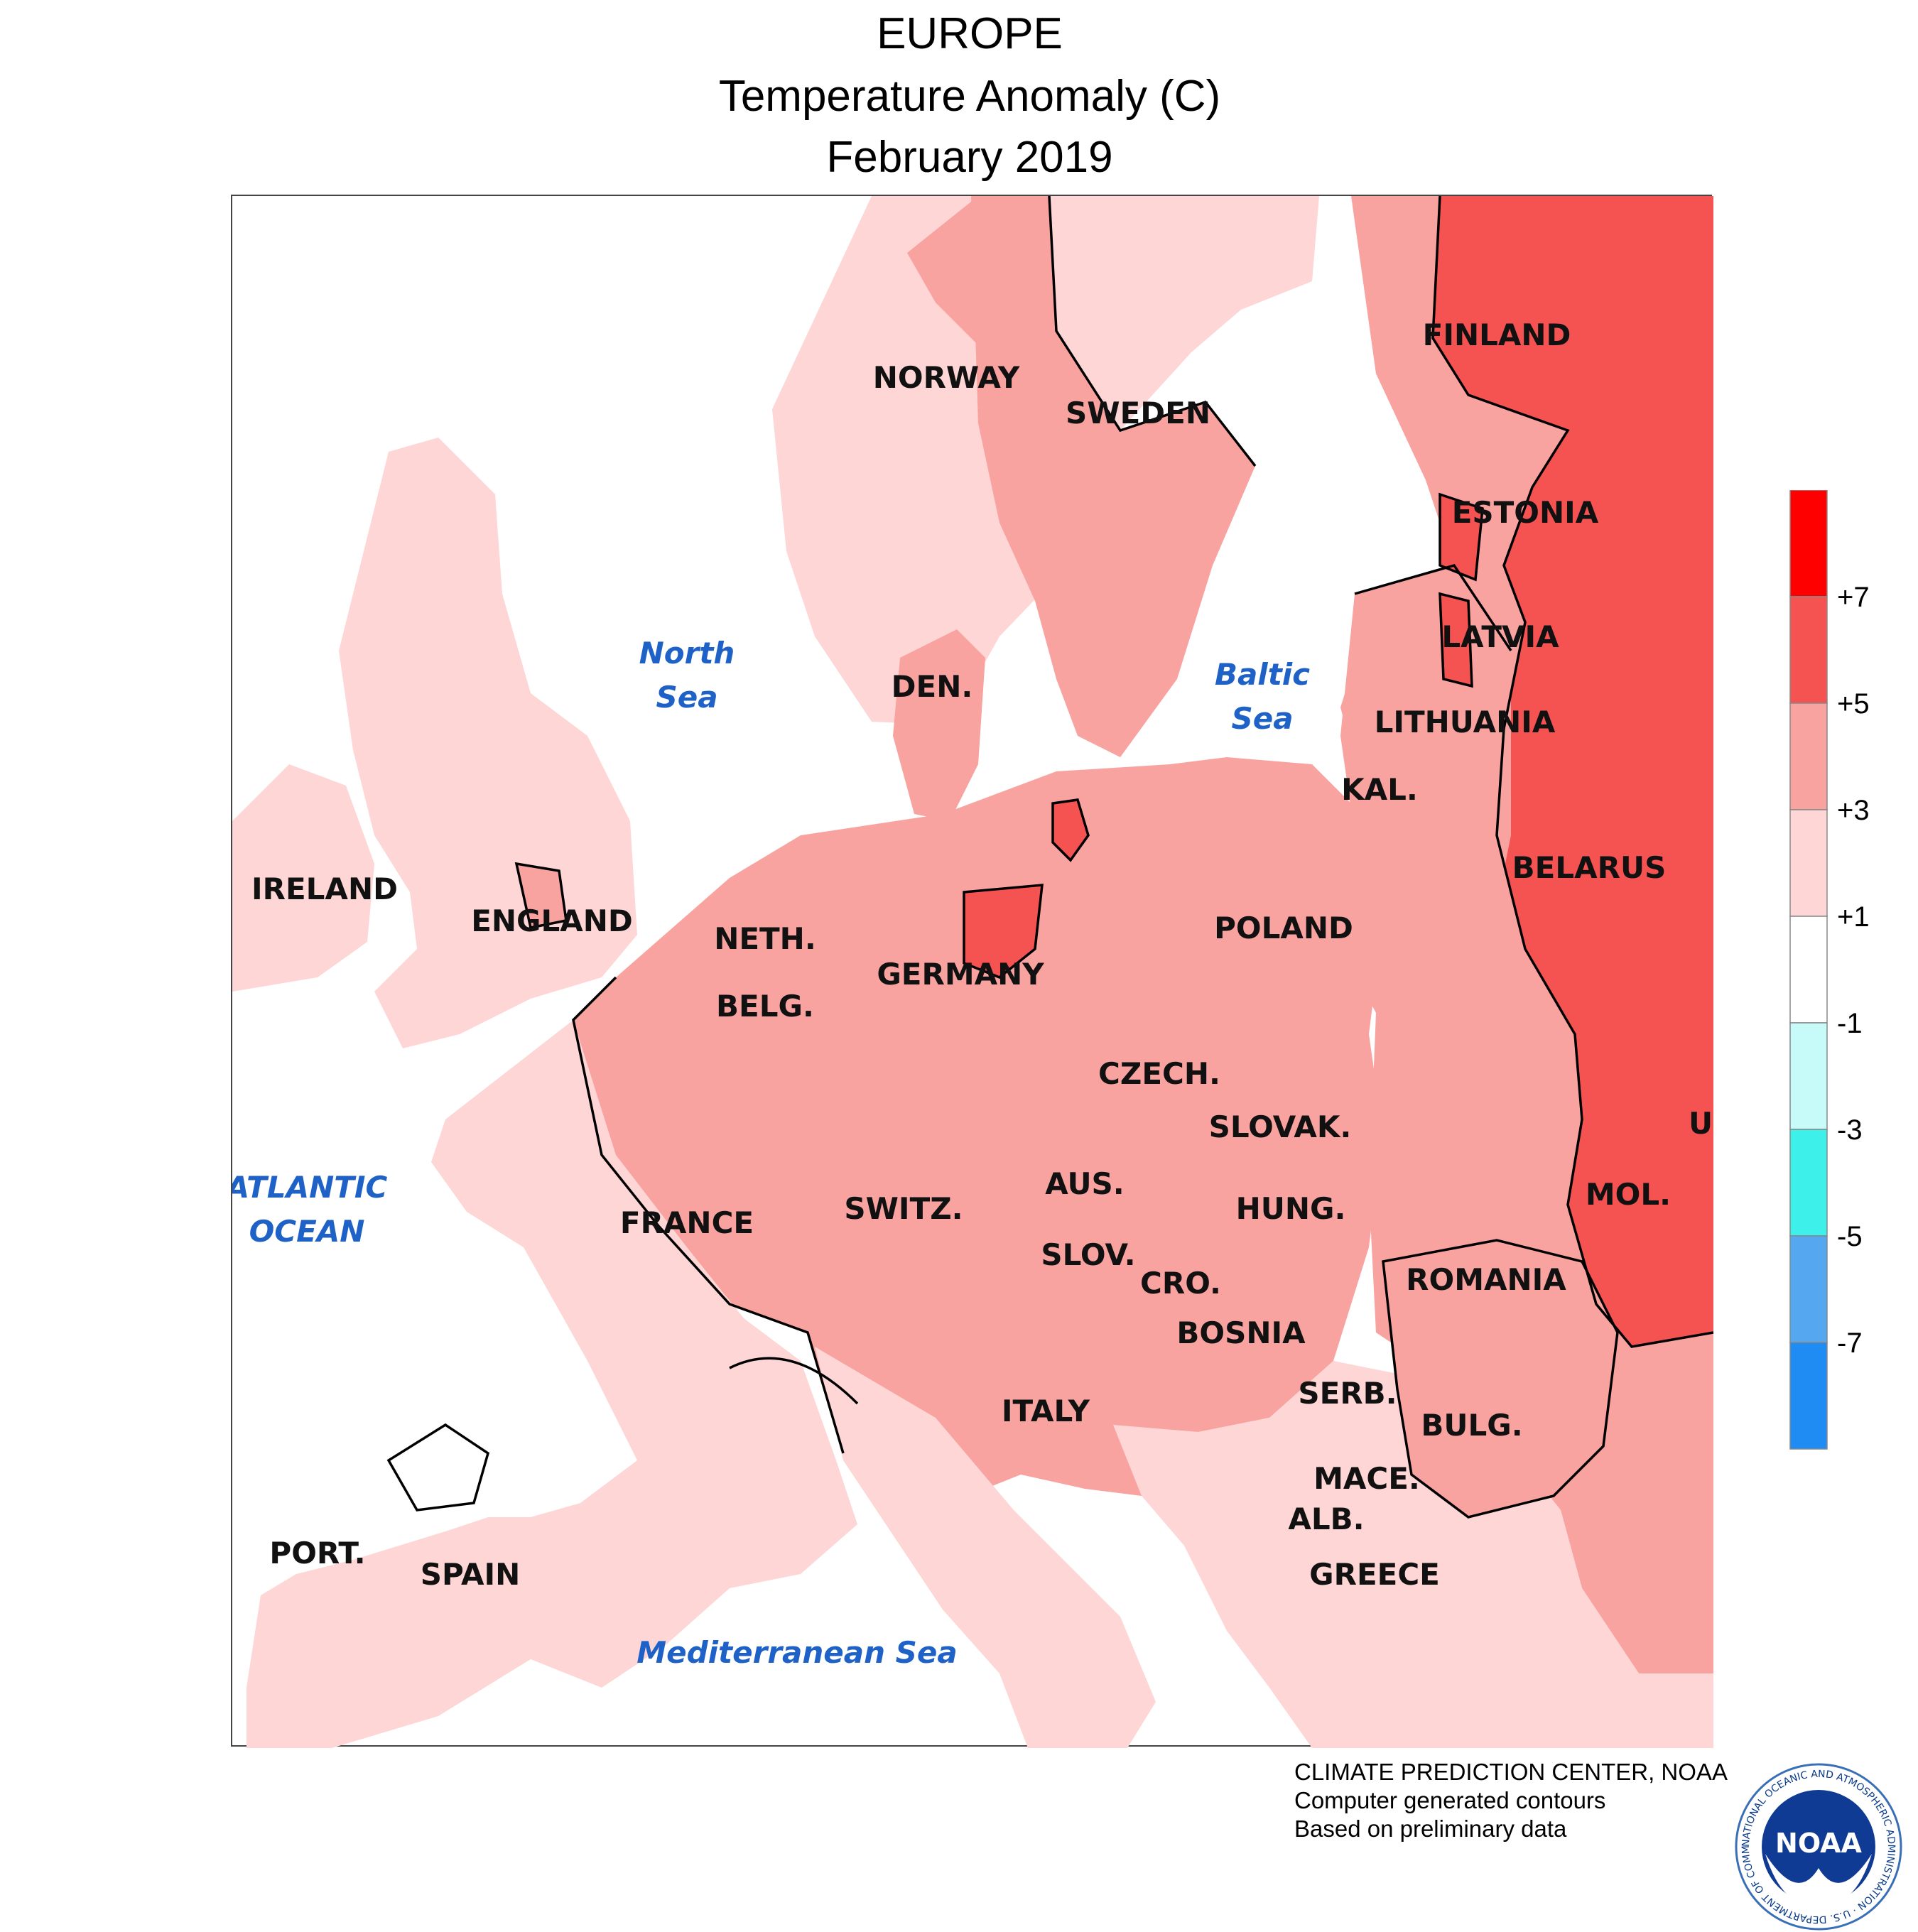 Image resolution: width=1918 pixels, height=1932 pixels. What do you see at coordinates (1379, 789) in the screenshot?
I see `country-label: KAL.` at bounding box center [1379, 789].